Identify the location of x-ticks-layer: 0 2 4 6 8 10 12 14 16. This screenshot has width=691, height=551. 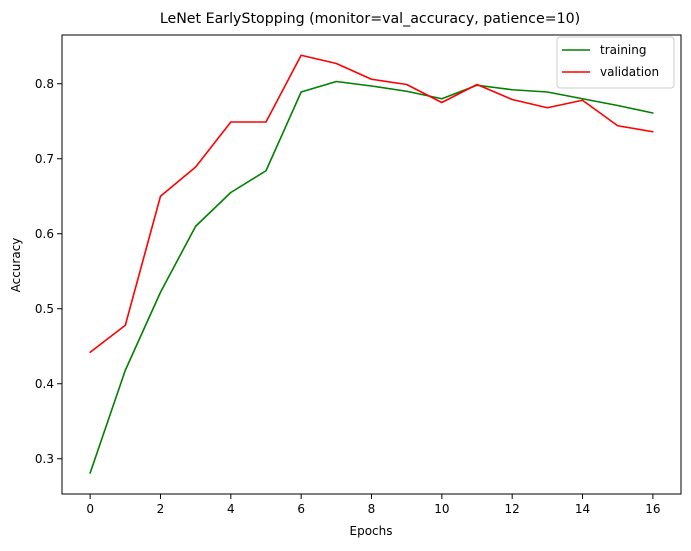
(373, 505).